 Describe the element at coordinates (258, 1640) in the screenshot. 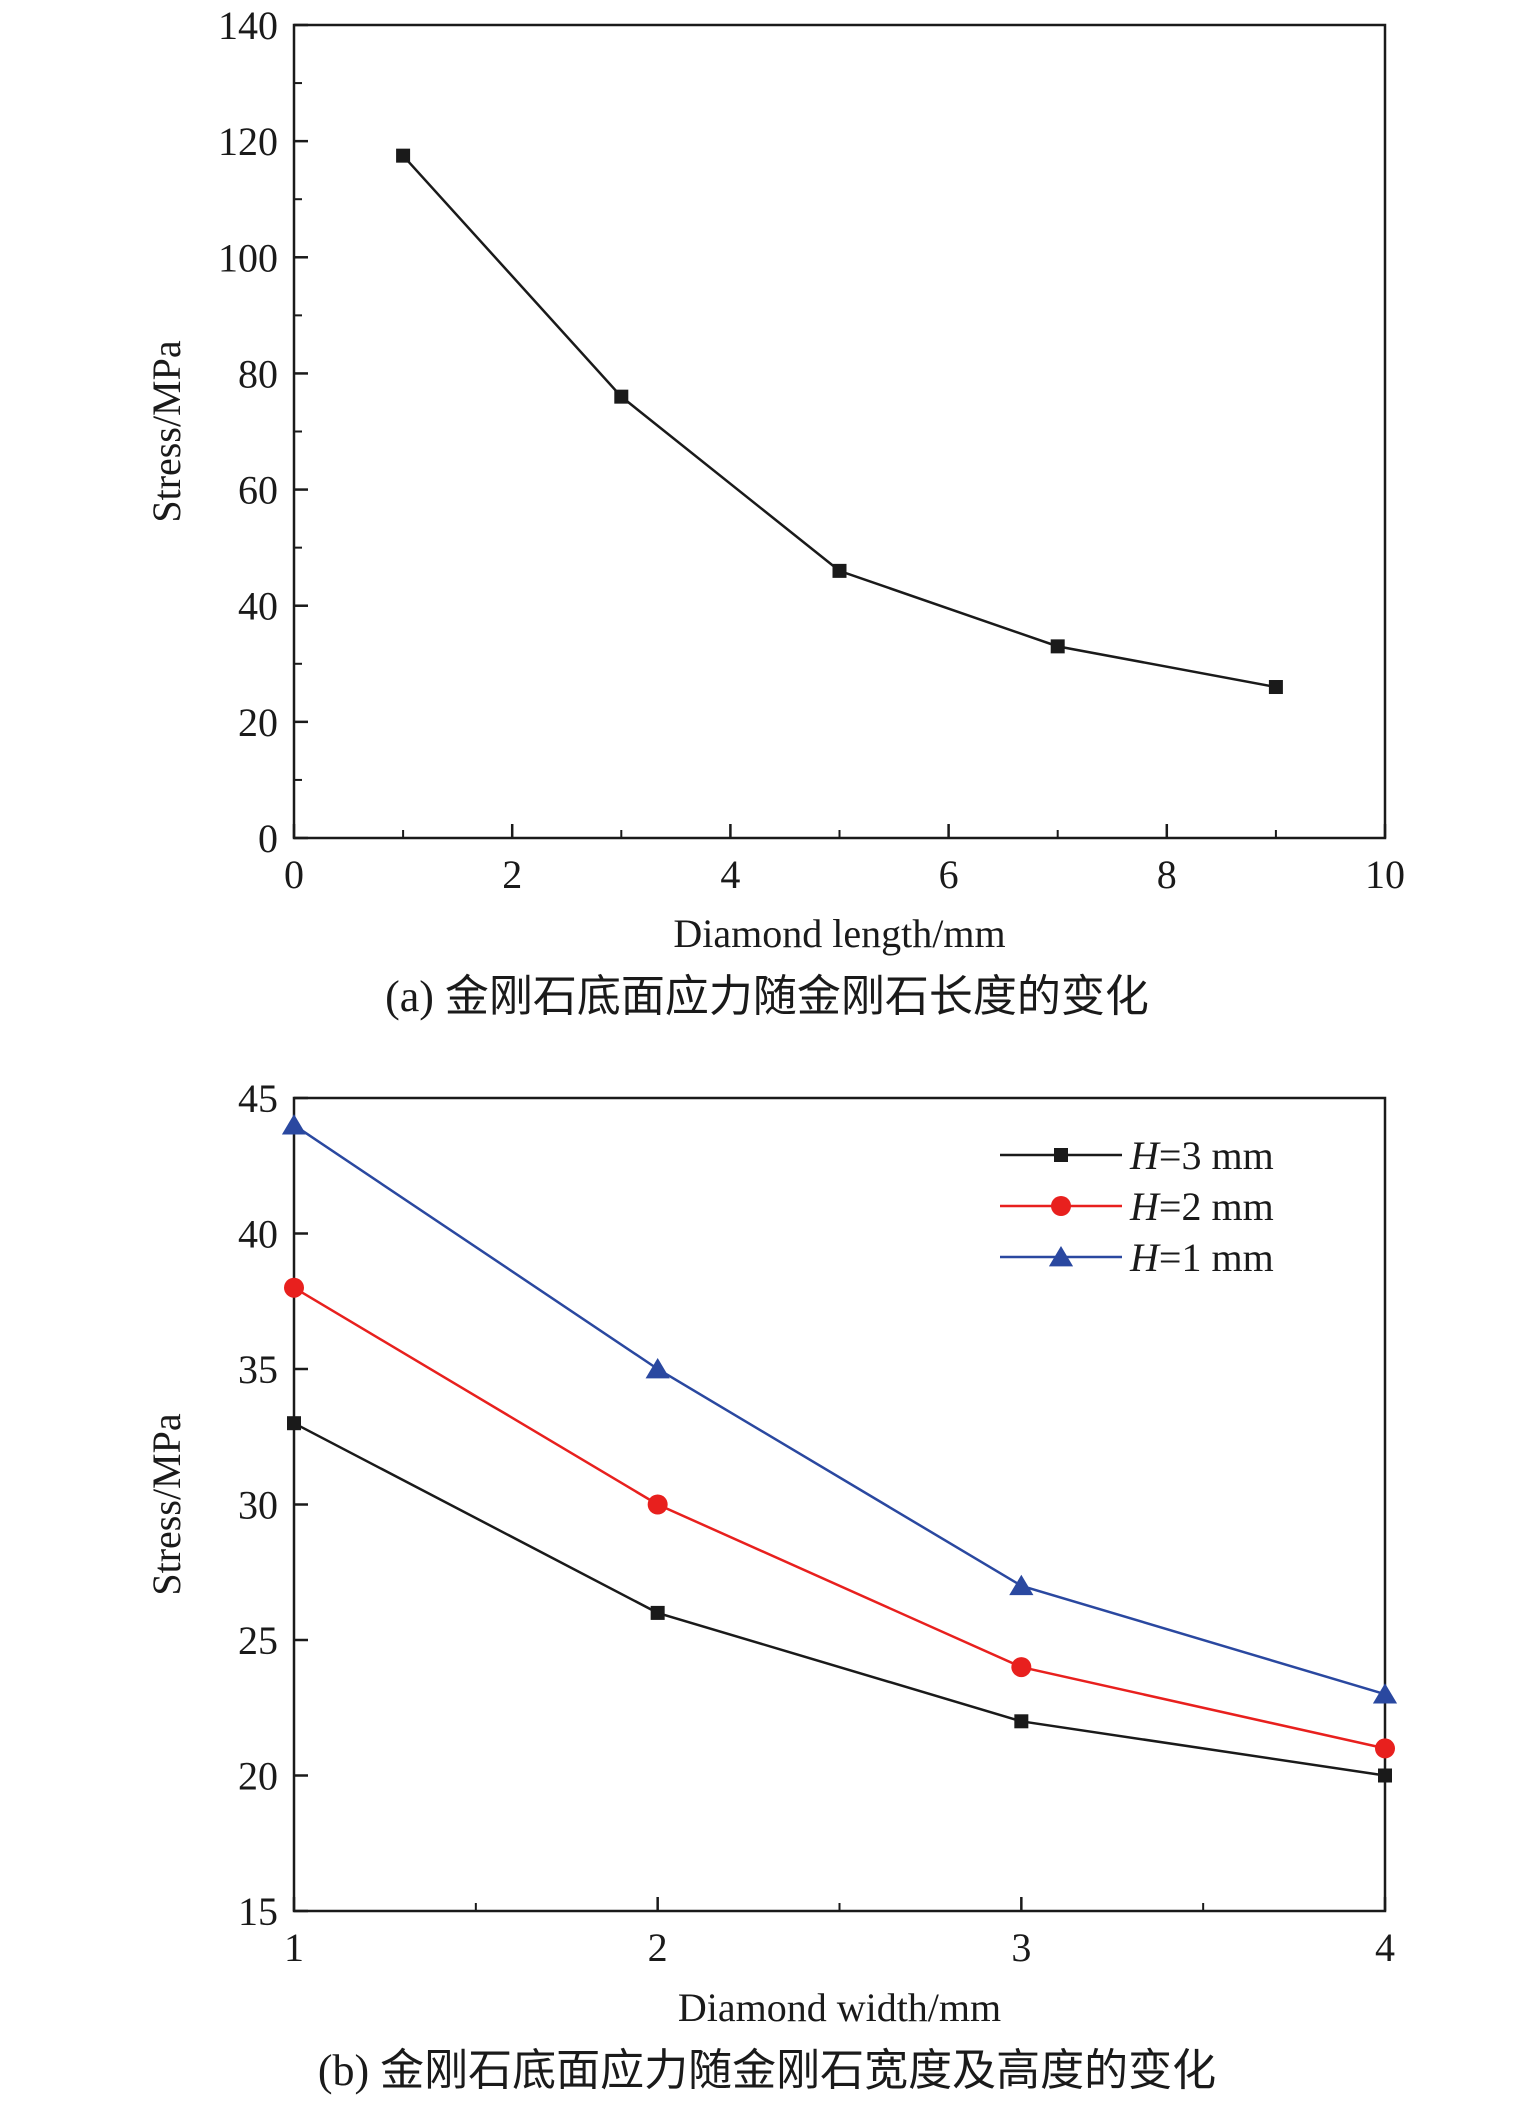

I see `y-tick-label: 25` at that location.